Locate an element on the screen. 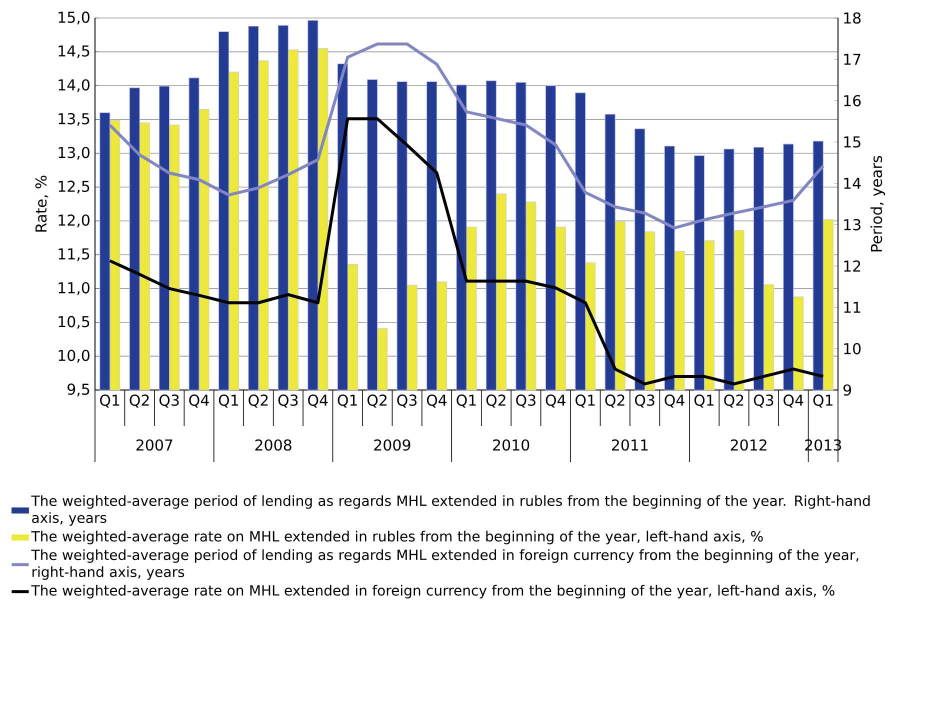 This screenshot has width=934, height=702. y-tick-label: 10,5 is located at coordinates (74, 322).